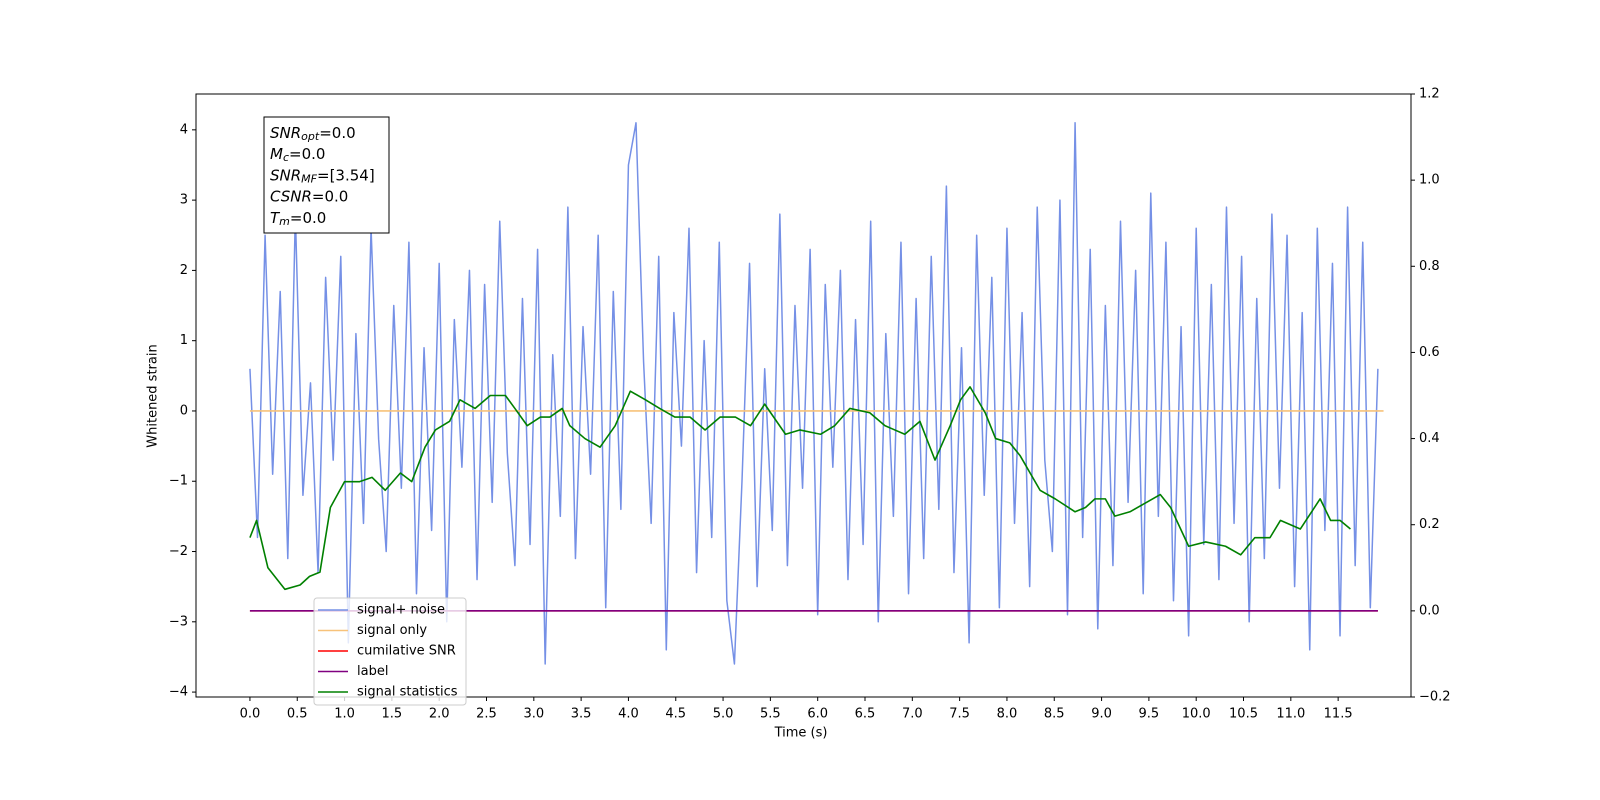 The height and width of the screenshot is (800, 1600). Describe the element at coordinates (865, 714) in the screenshot. I see `x-tick-label: 6.5` at that location.